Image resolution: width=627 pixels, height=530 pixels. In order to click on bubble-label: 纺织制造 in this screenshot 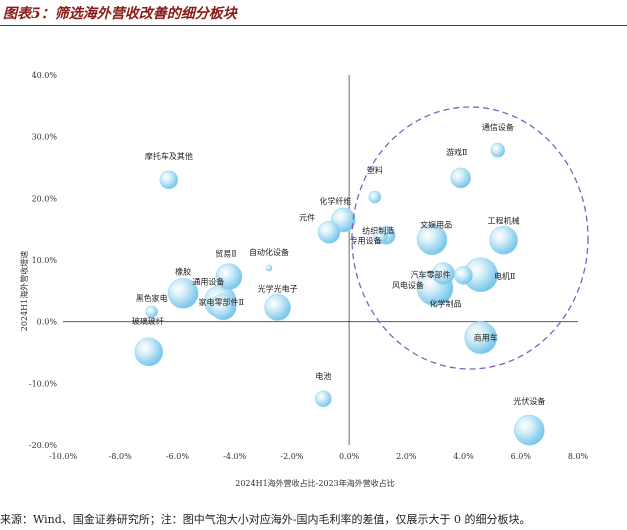, I will do `click(378, 230)`.